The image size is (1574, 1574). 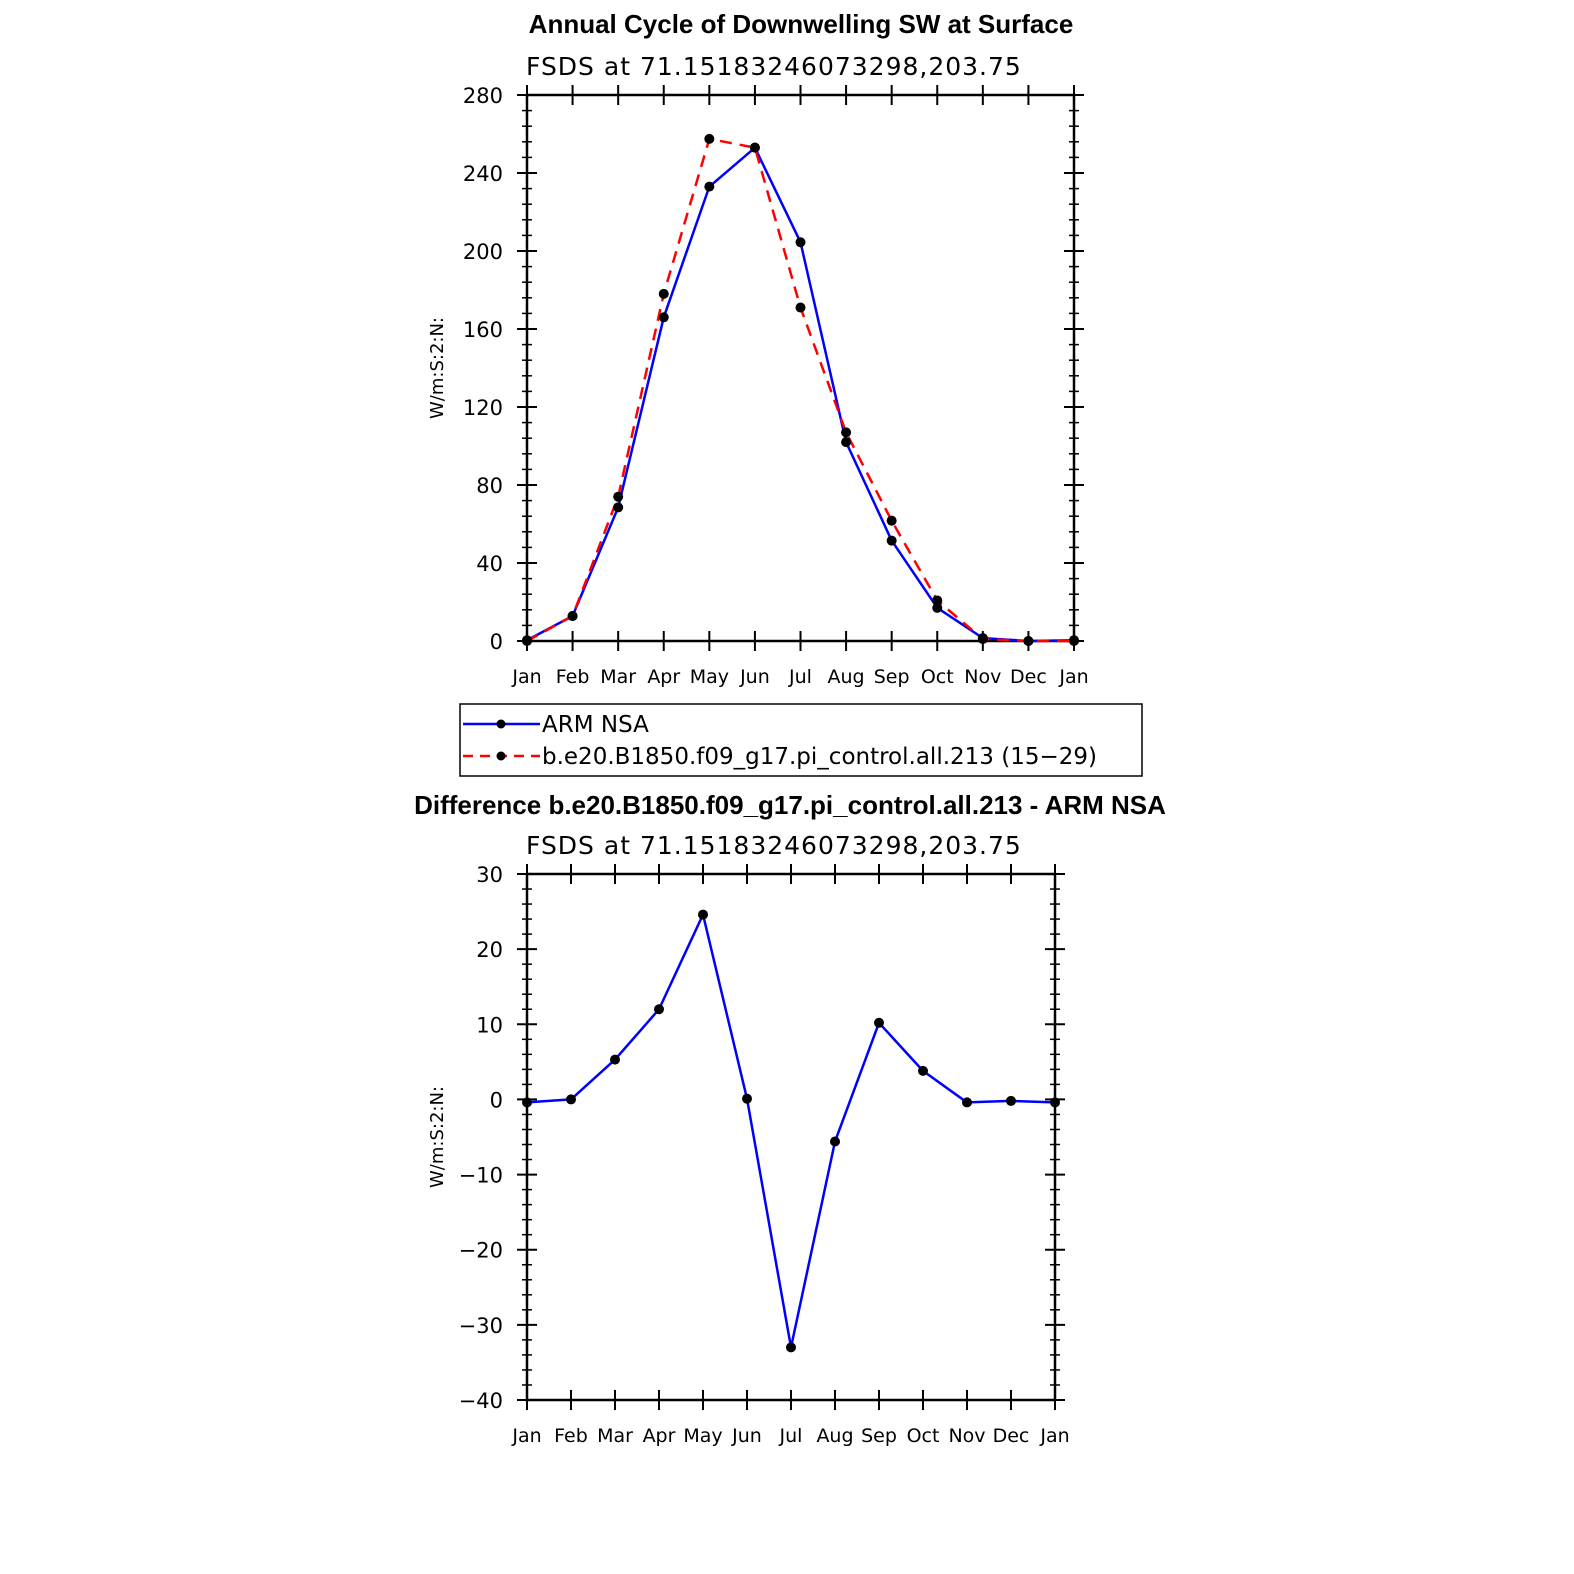 What do you see at coordinates (483, 96) in the screenshot?
I see `y-tick-label: 280` at bounding box center [483, 96].